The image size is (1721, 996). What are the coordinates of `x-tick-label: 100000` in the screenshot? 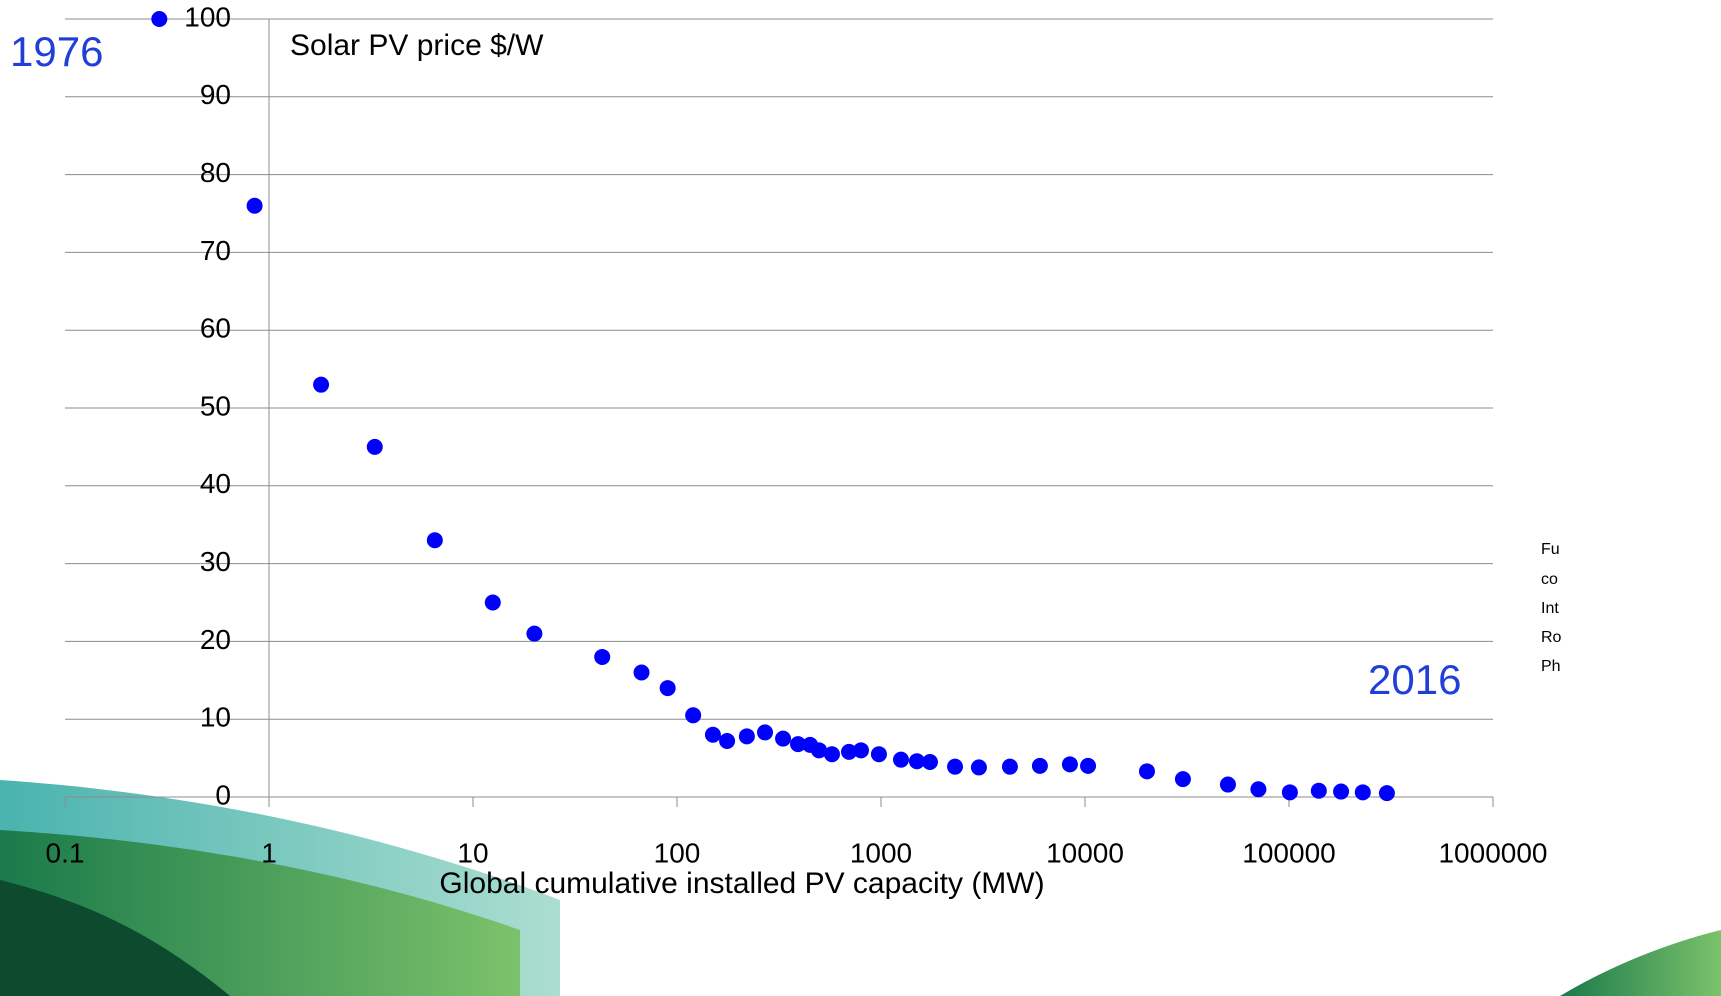 It's located at (1288, 852).